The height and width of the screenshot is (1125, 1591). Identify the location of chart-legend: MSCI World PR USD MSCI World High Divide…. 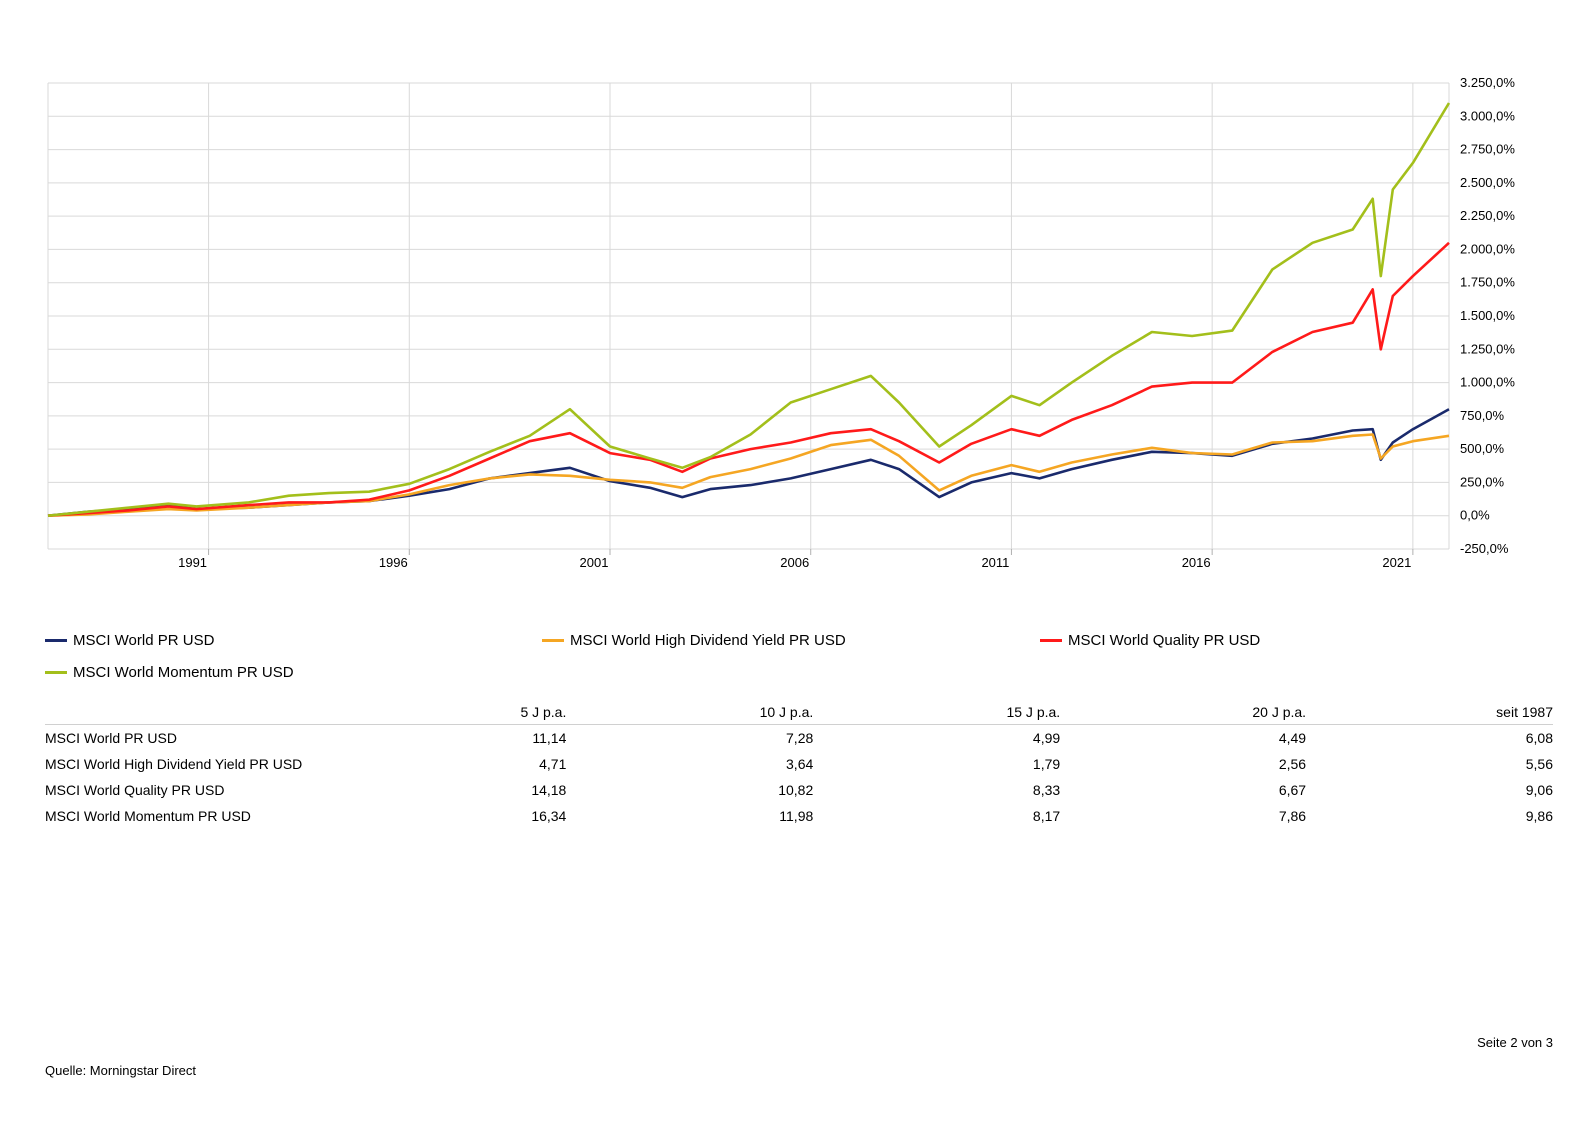
(795, 662).